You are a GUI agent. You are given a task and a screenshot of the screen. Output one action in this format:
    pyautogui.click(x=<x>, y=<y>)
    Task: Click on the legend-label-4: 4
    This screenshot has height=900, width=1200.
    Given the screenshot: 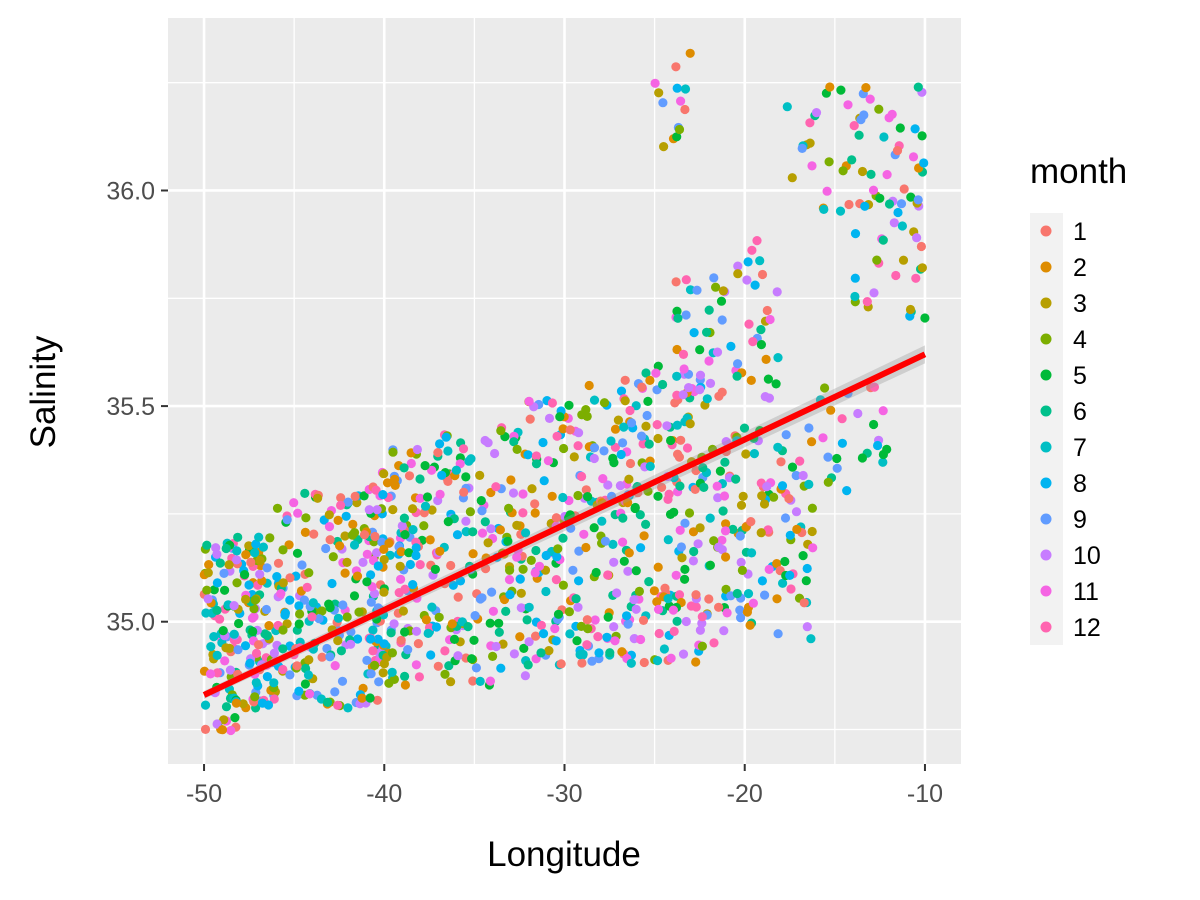 What is the action you would take?
    pyautogui.click(x=1080, y=340)
    